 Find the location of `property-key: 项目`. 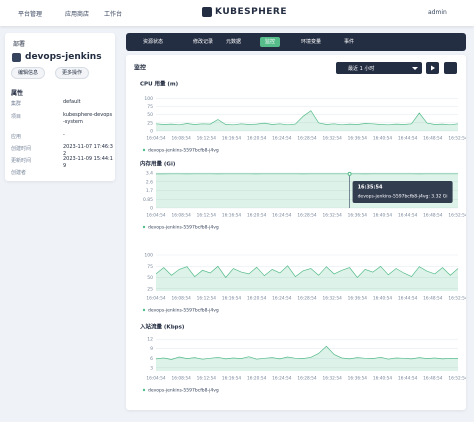

property-key: 项目 is located at coordinates (16, 117).